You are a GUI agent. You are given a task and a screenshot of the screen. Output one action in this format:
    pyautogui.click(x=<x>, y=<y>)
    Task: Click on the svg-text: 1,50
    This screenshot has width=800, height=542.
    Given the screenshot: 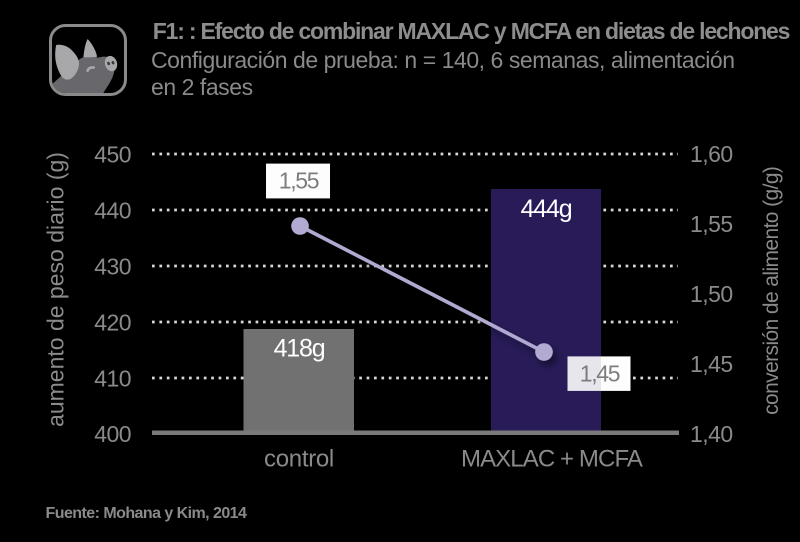 What is the action you would take?
    pyautogui.click(x=711, y=294)
    